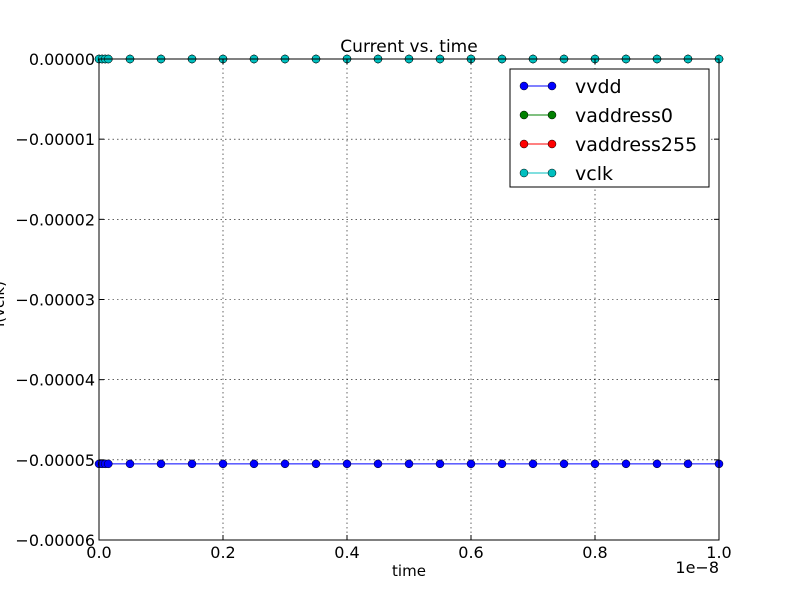  Describe the element at coordinates (98, 552) in the screenshot. I see `x-tick-label: 0.0` at that location.